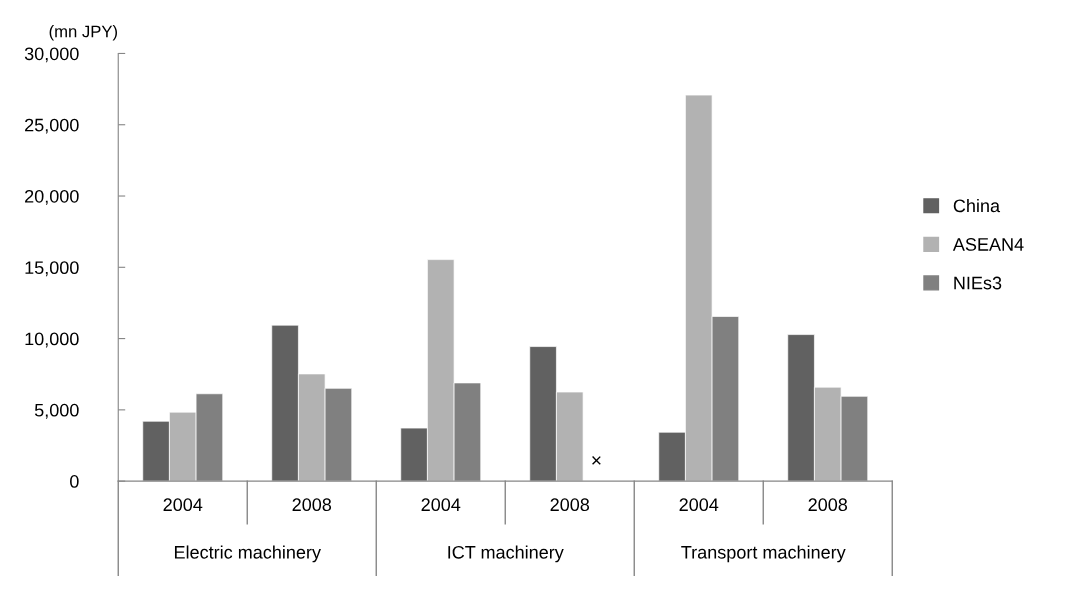  Describe the element at coordinates (52, 197) in the screenshot. I see `y-tick-label: 20,000` at that location.